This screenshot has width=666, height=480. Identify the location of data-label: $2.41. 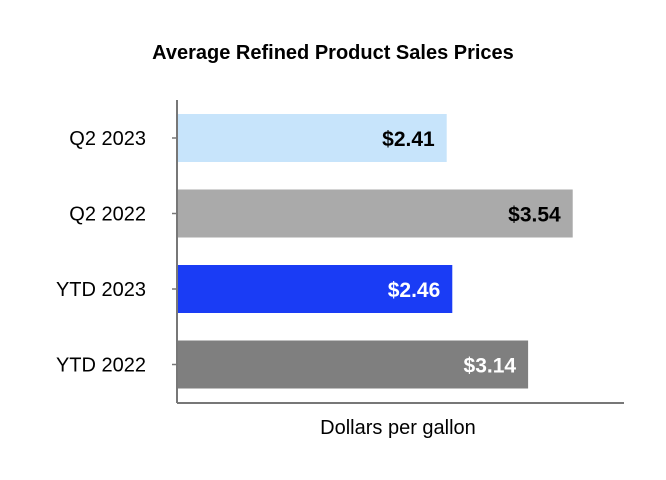
(408, 139).